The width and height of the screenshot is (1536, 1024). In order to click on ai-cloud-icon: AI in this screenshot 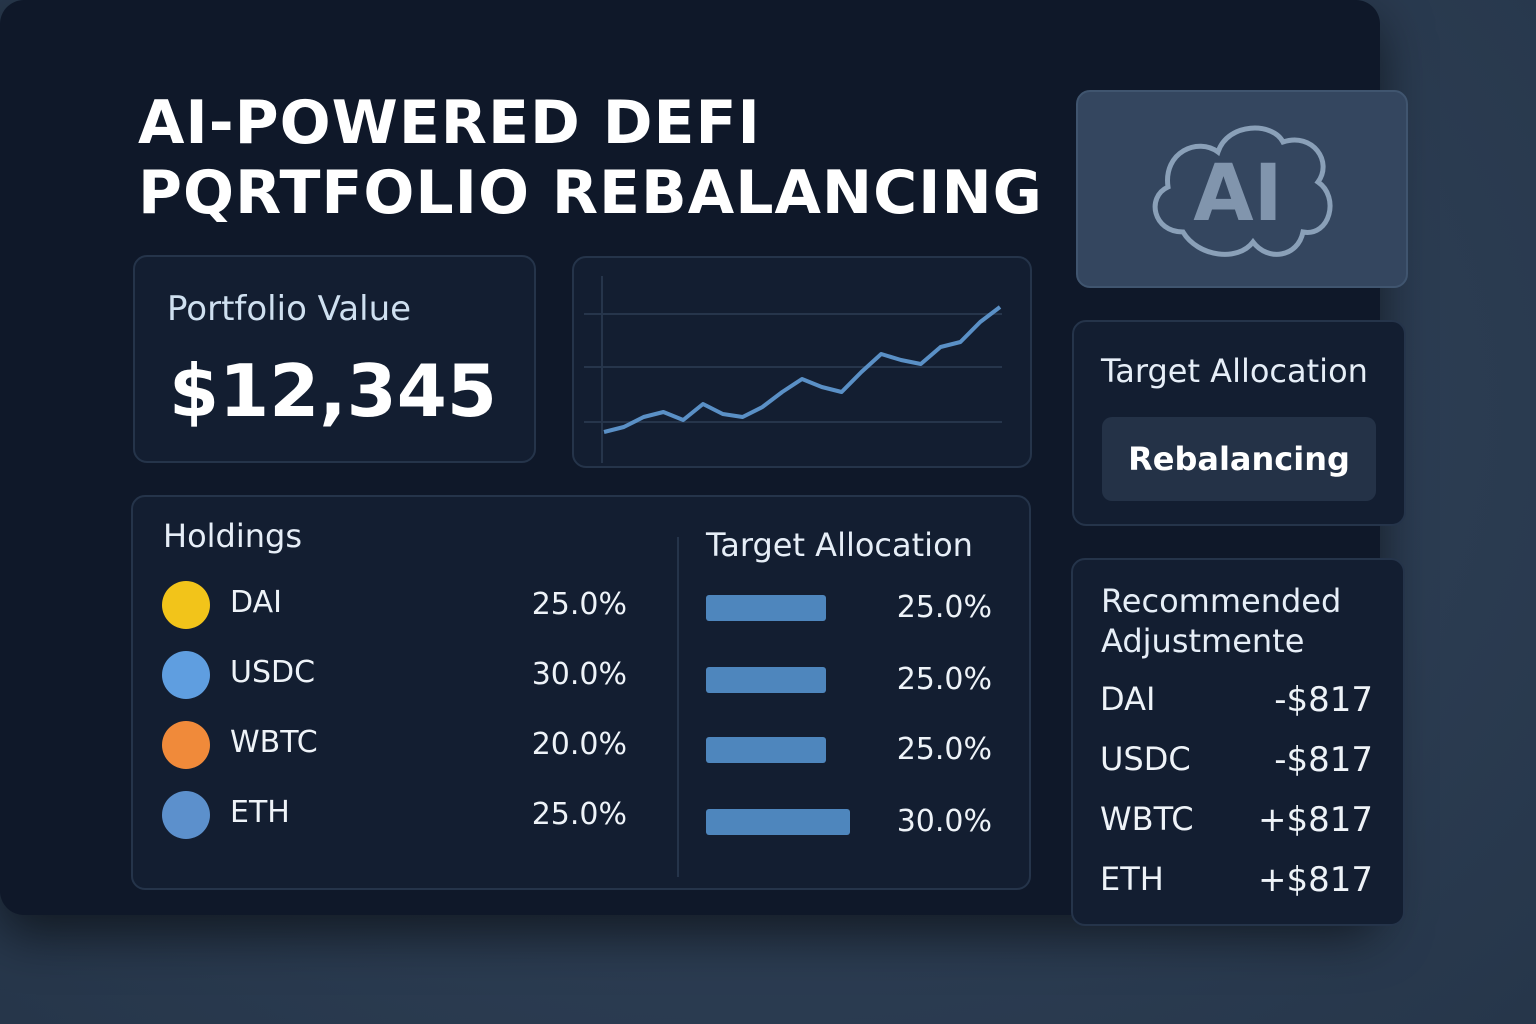, I will do `click(1242, 191)`.